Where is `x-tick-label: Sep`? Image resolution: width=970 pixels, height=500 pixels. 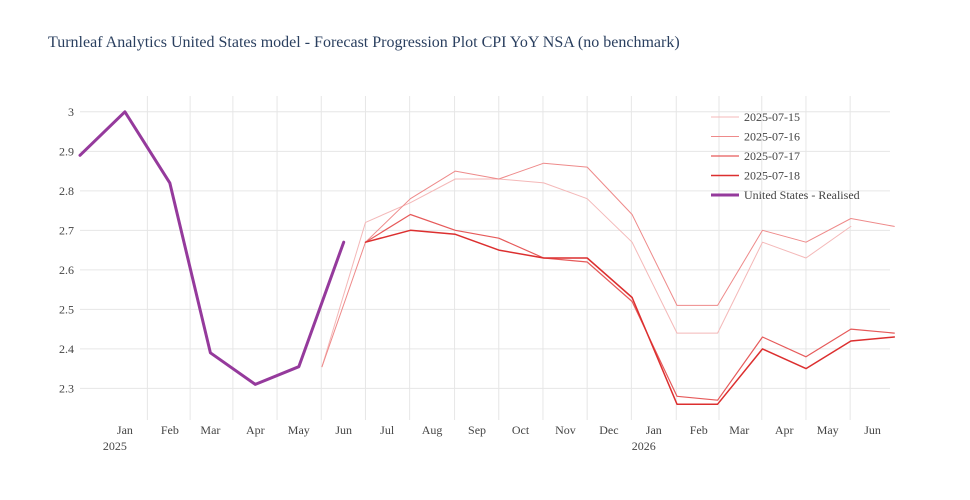 x-tick-label: Sep is located at coordinates (477, 430).